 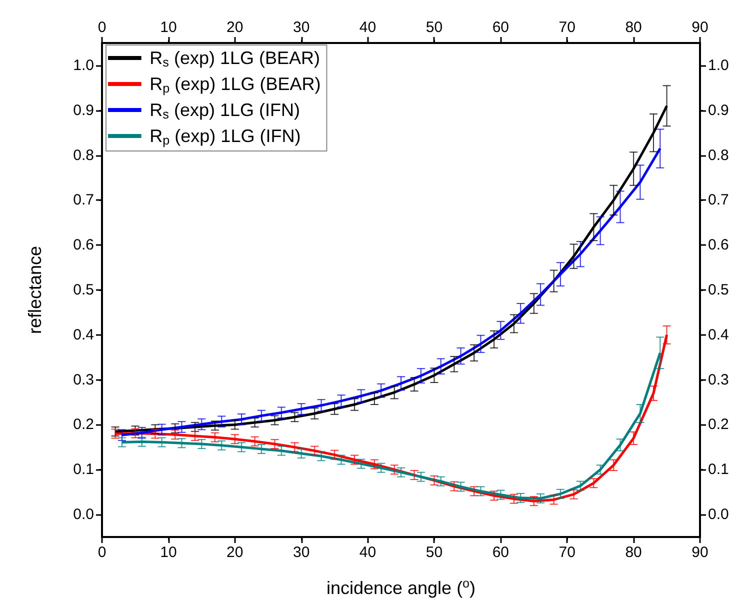 I want to click on y-tick-label: 1.0, so click(x=83, y=65).